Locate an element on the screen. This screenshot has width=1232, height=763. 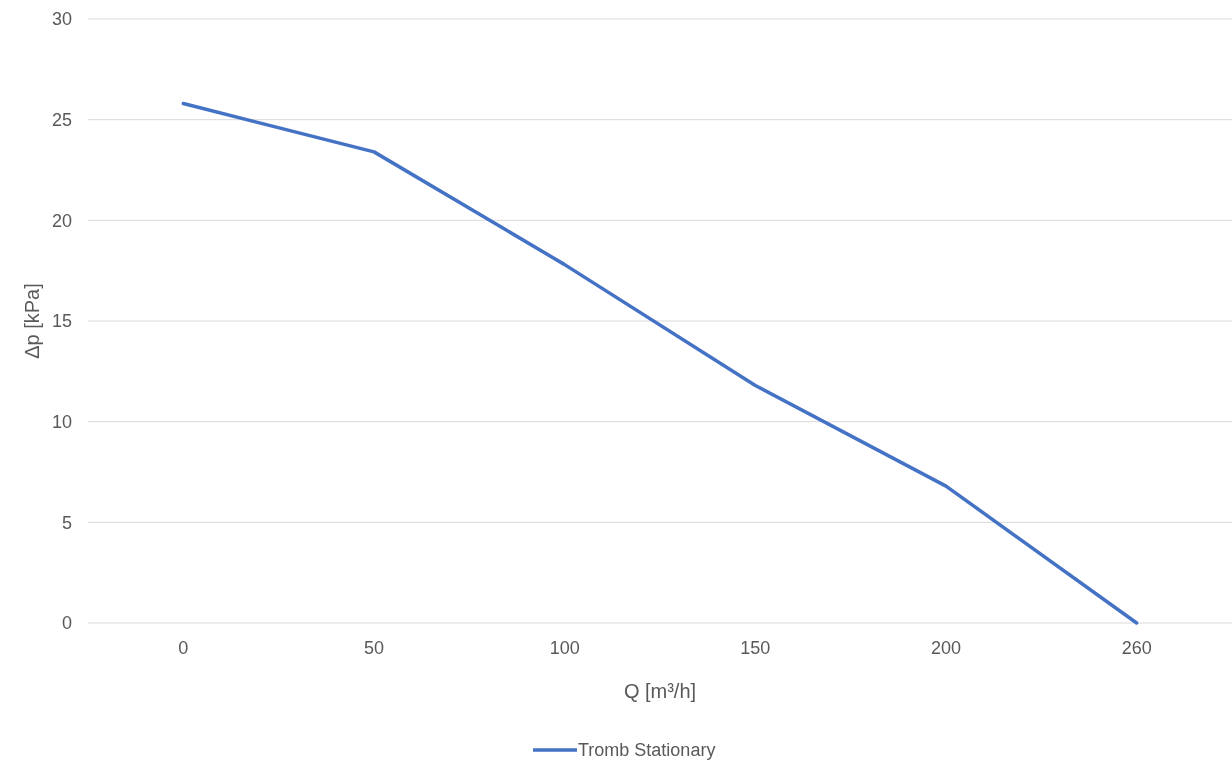
y-tick-label: 5 is located at coordinates (66, 522).